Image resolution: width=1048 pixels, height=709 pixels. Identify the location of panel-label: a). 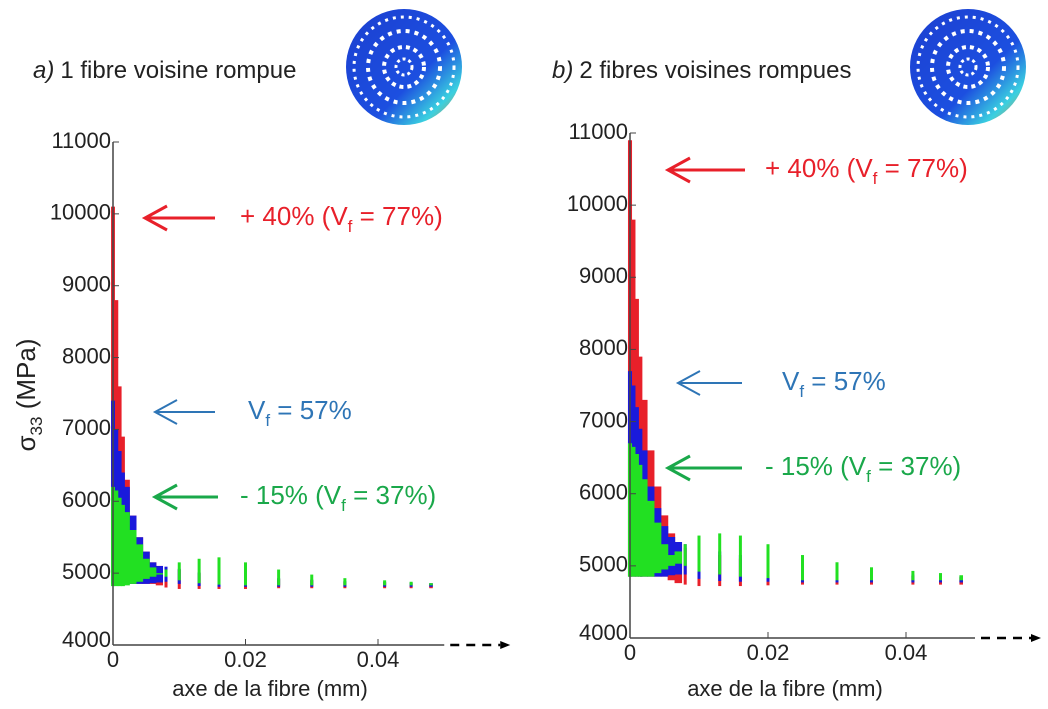
(43, 70).